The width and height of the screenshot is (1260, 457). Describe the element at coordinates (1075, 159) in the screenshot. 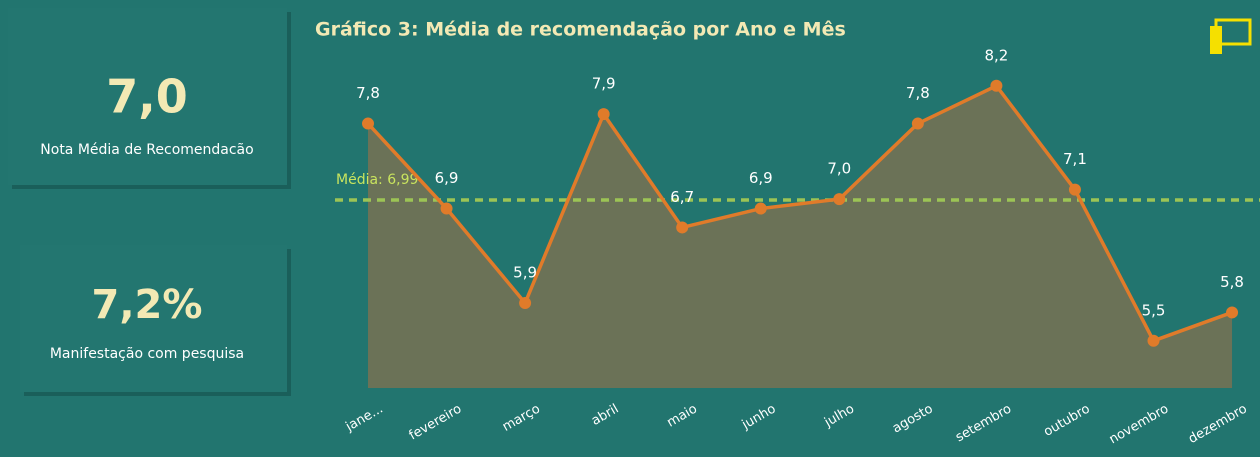

I see `data-label: 7,1` at that location.